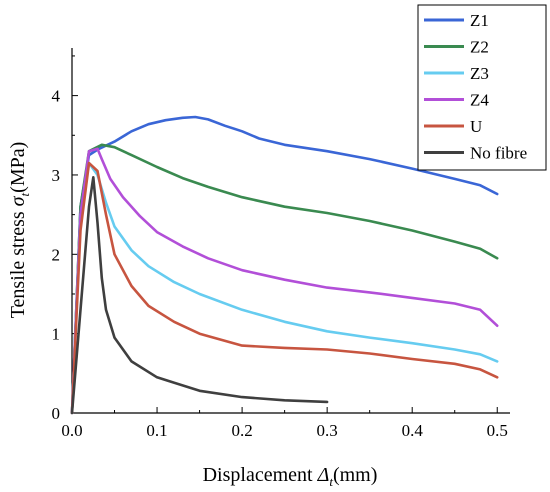  What do you see at coordinates (327, 430) in the screenshot?
I see `x-tick-label: 0.3` at bounding box center [327, 430].